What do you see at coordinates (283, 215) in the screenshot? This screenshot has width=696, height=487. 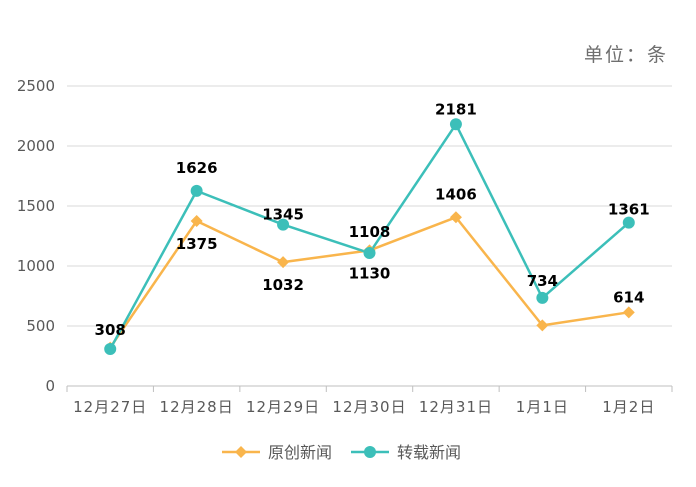 I see `reprint-news-data-label: 1345` at bounding box center [283, 215].